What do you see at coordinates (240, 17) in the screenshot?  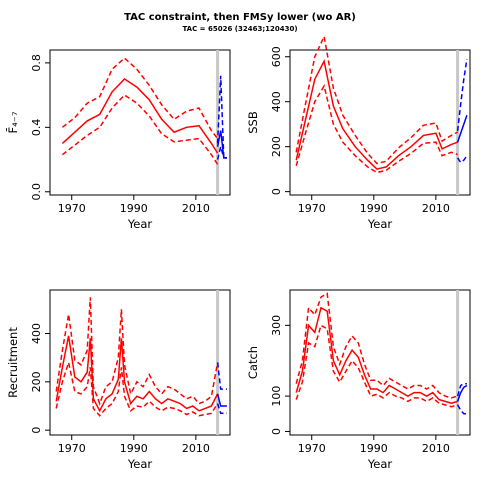 I see `figure-title: TAC constraint, then FMSy lower (wo AR)` at bounding box center [240, 17].